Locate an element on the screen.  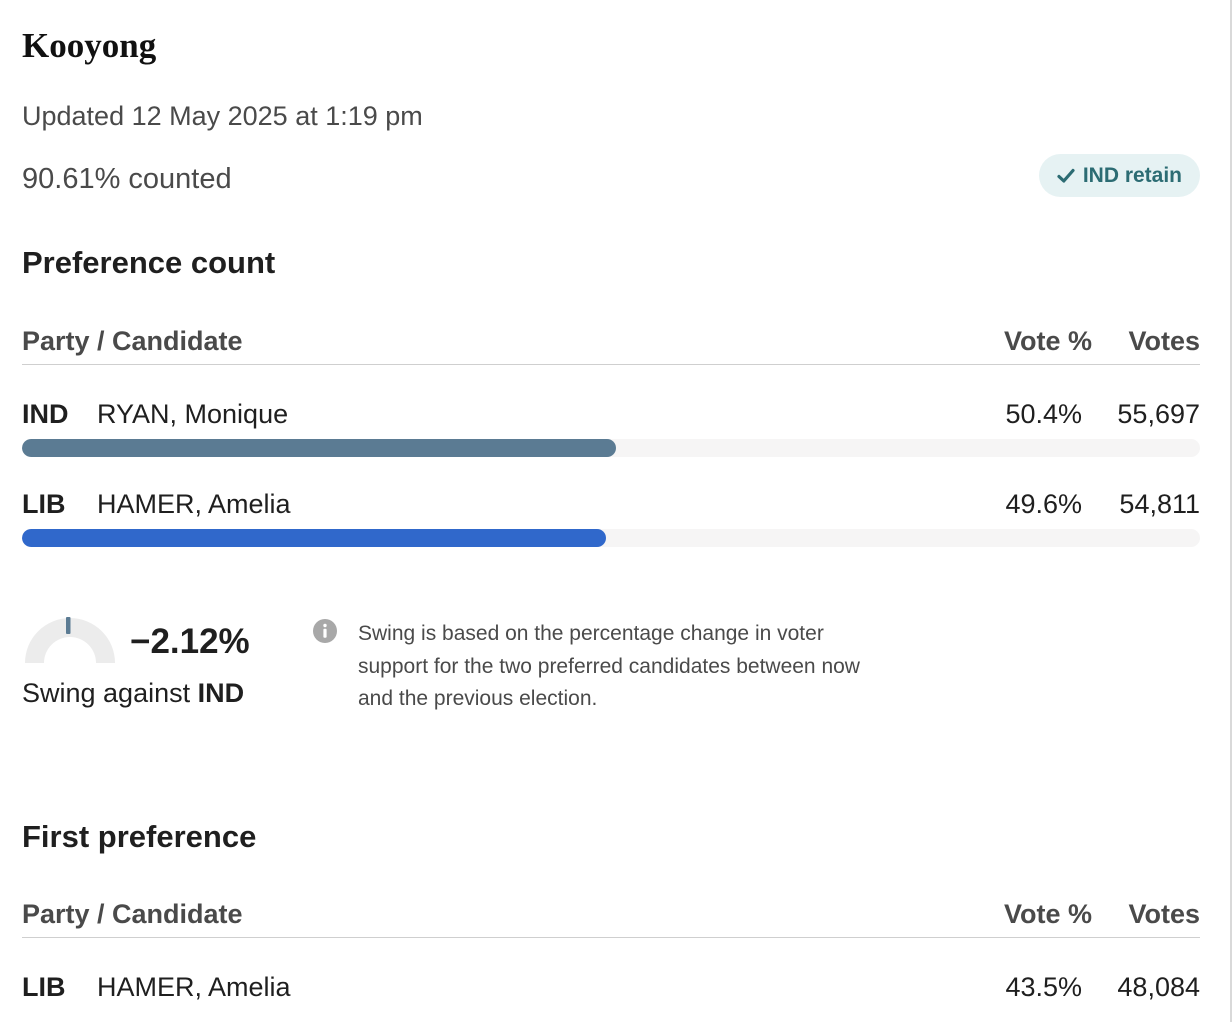
vote-share-bar-track-lib is located at coordinates (611, 538).